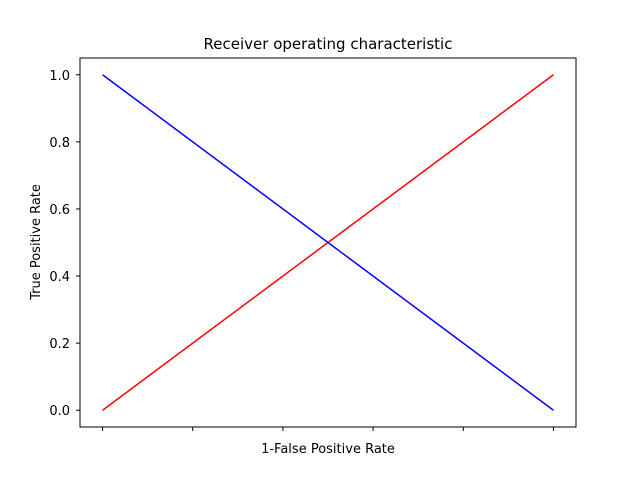 The image size is (640, 480). Describe the element at coordinates (328, 44) in the screenshot. I see `chart-title: Receiver operating characteristic` at that location.